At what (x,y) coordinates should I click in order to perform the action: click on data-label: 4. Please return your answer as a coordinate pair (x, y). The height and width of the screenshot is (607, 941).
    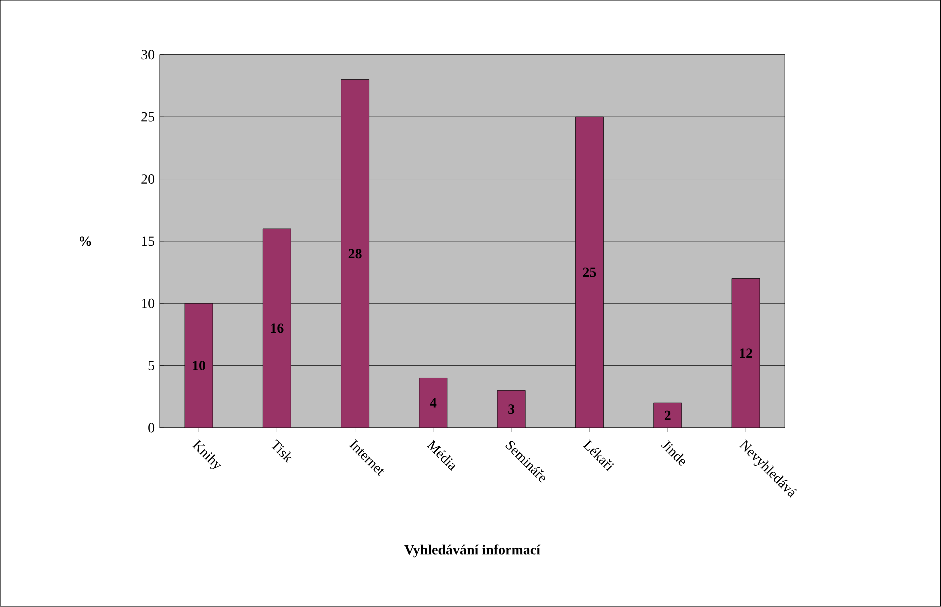
    Looking at the image, I should click on (433, 403).